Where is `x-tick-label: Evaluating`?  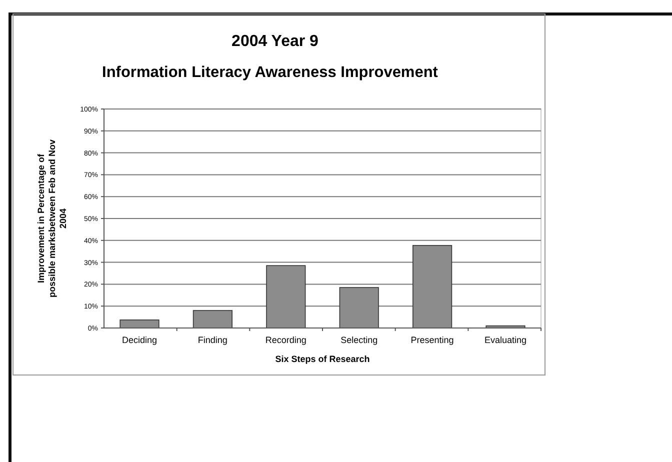
x-tick-label: Evaluating is located at coordinates (505, 340).